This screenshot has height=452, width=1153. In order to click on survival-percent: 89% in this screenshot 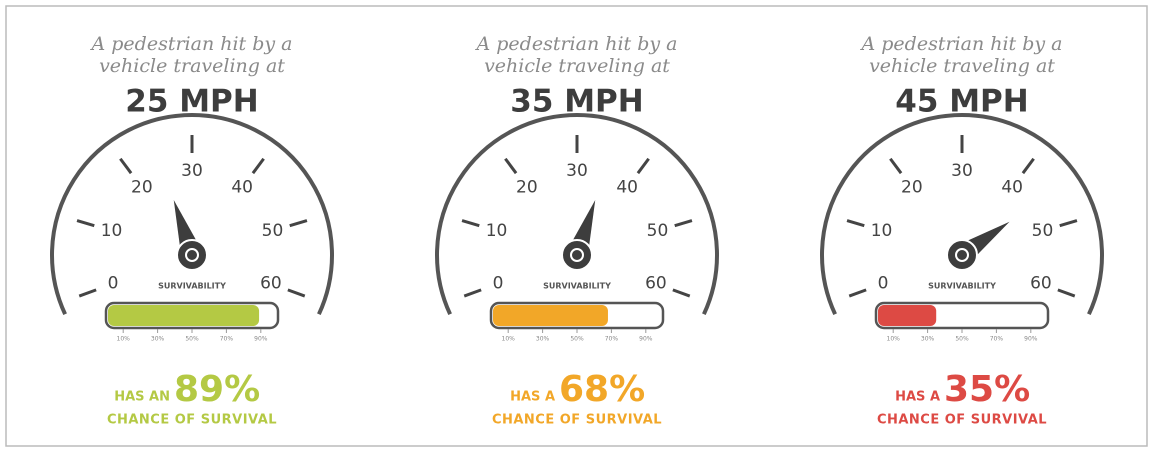, I will do `click(217, 389)`.